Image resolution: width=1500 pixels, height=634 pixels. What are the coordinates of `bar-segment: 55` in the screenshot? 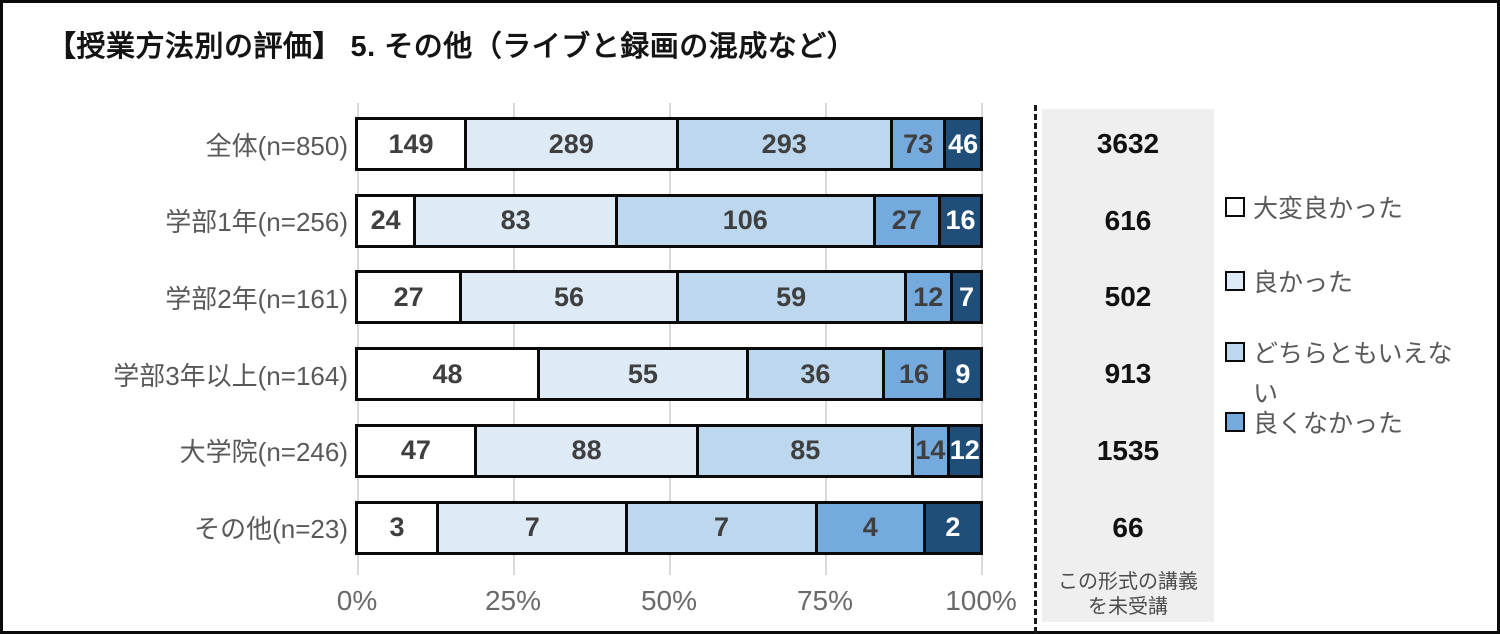 It's located at (644, 374).